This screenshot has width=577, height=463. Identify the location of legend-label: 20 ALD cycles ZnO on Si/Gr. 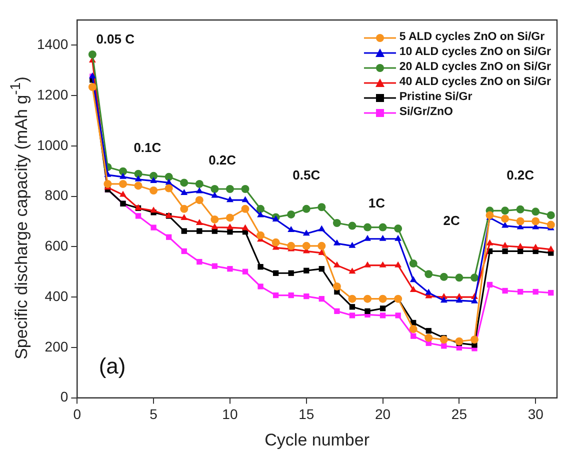
(475, 67).